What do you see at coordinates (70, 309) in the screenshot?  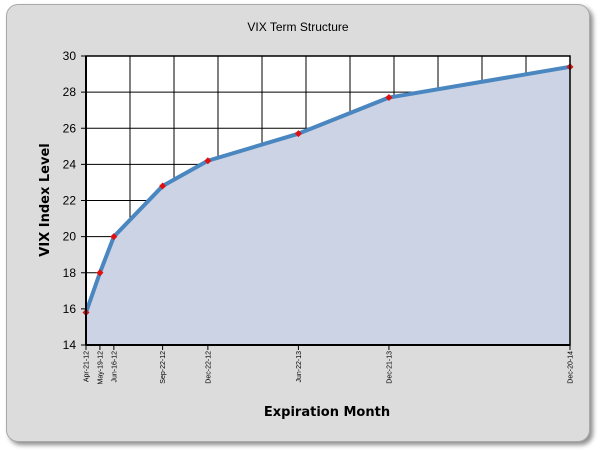 I see `y-tick-label: 16` at bounding box center [70, 309].